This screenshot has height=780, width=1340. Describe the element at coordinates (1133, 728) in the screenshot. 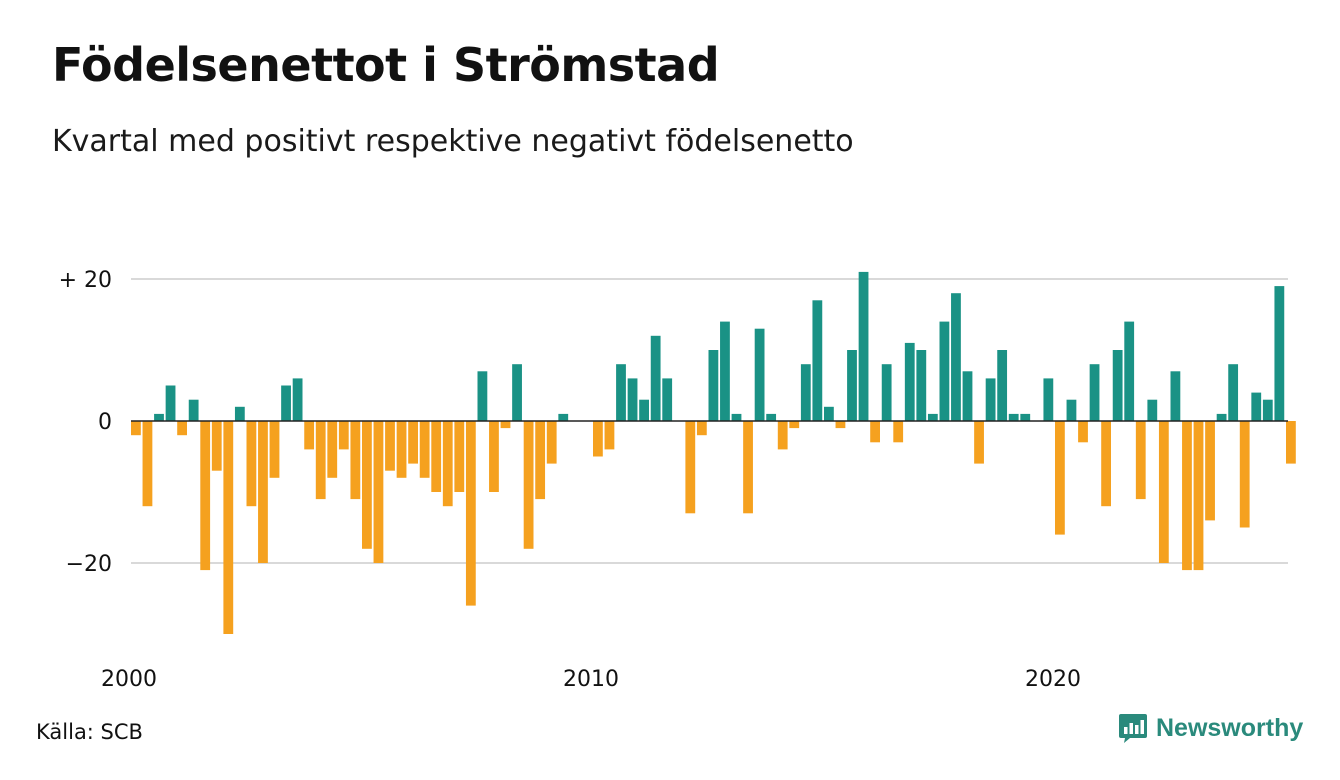

I see `chart-bubble-icon` at that location.